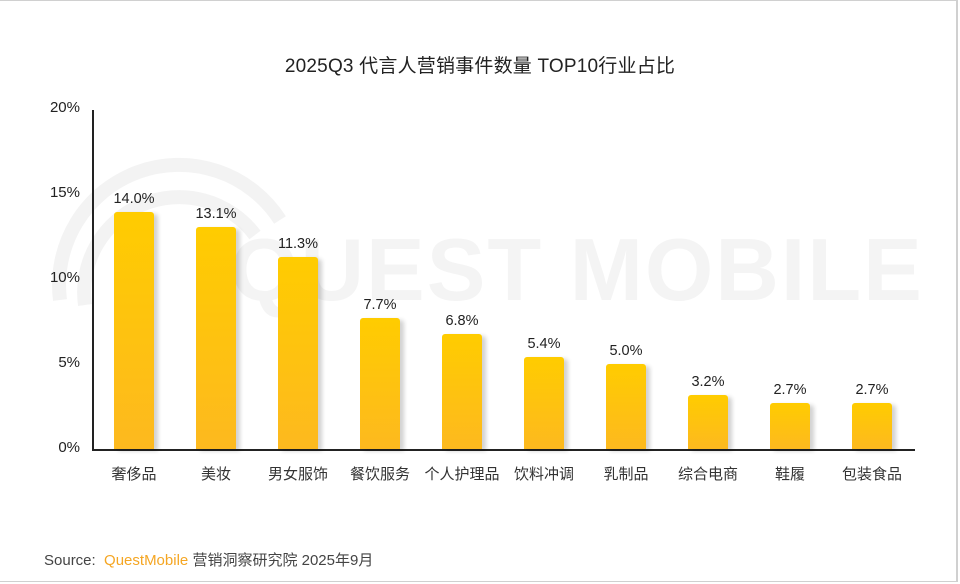 The image size is (960, 584). I want to click on y-tick-label: 15%, so click(64, 192).